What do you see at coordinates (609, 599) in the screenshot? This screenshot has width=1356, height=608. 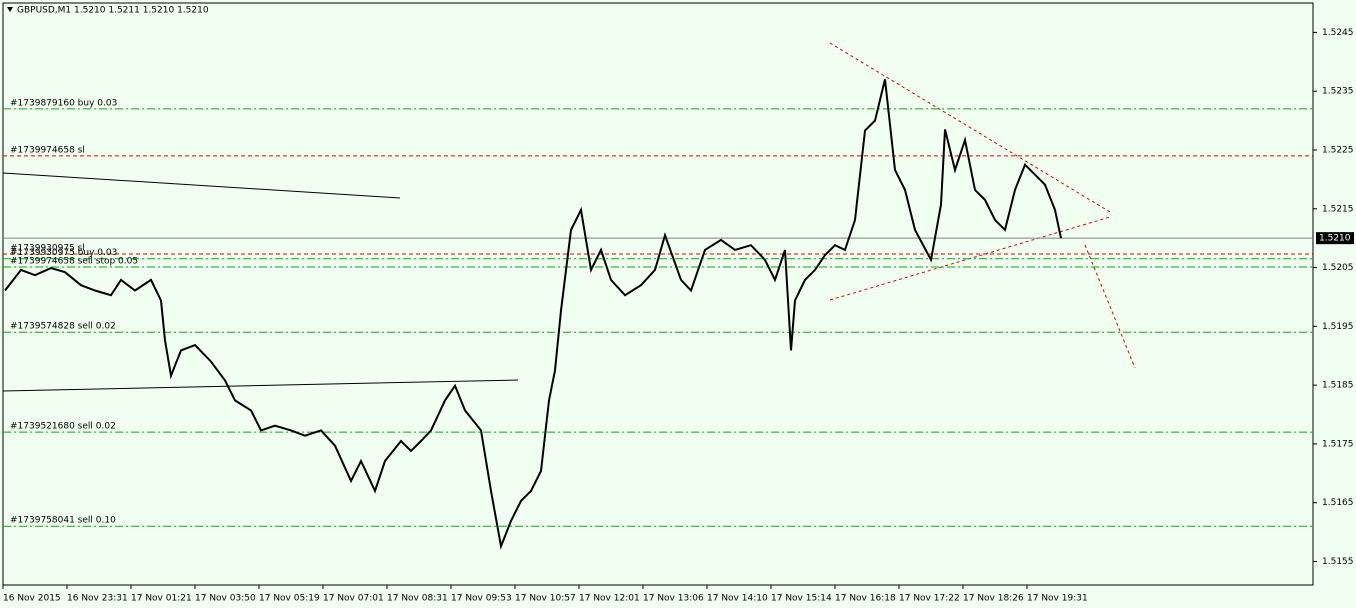 I see `x-tick-label: 17 Nov 12:01` at bounding box center [609, 599].